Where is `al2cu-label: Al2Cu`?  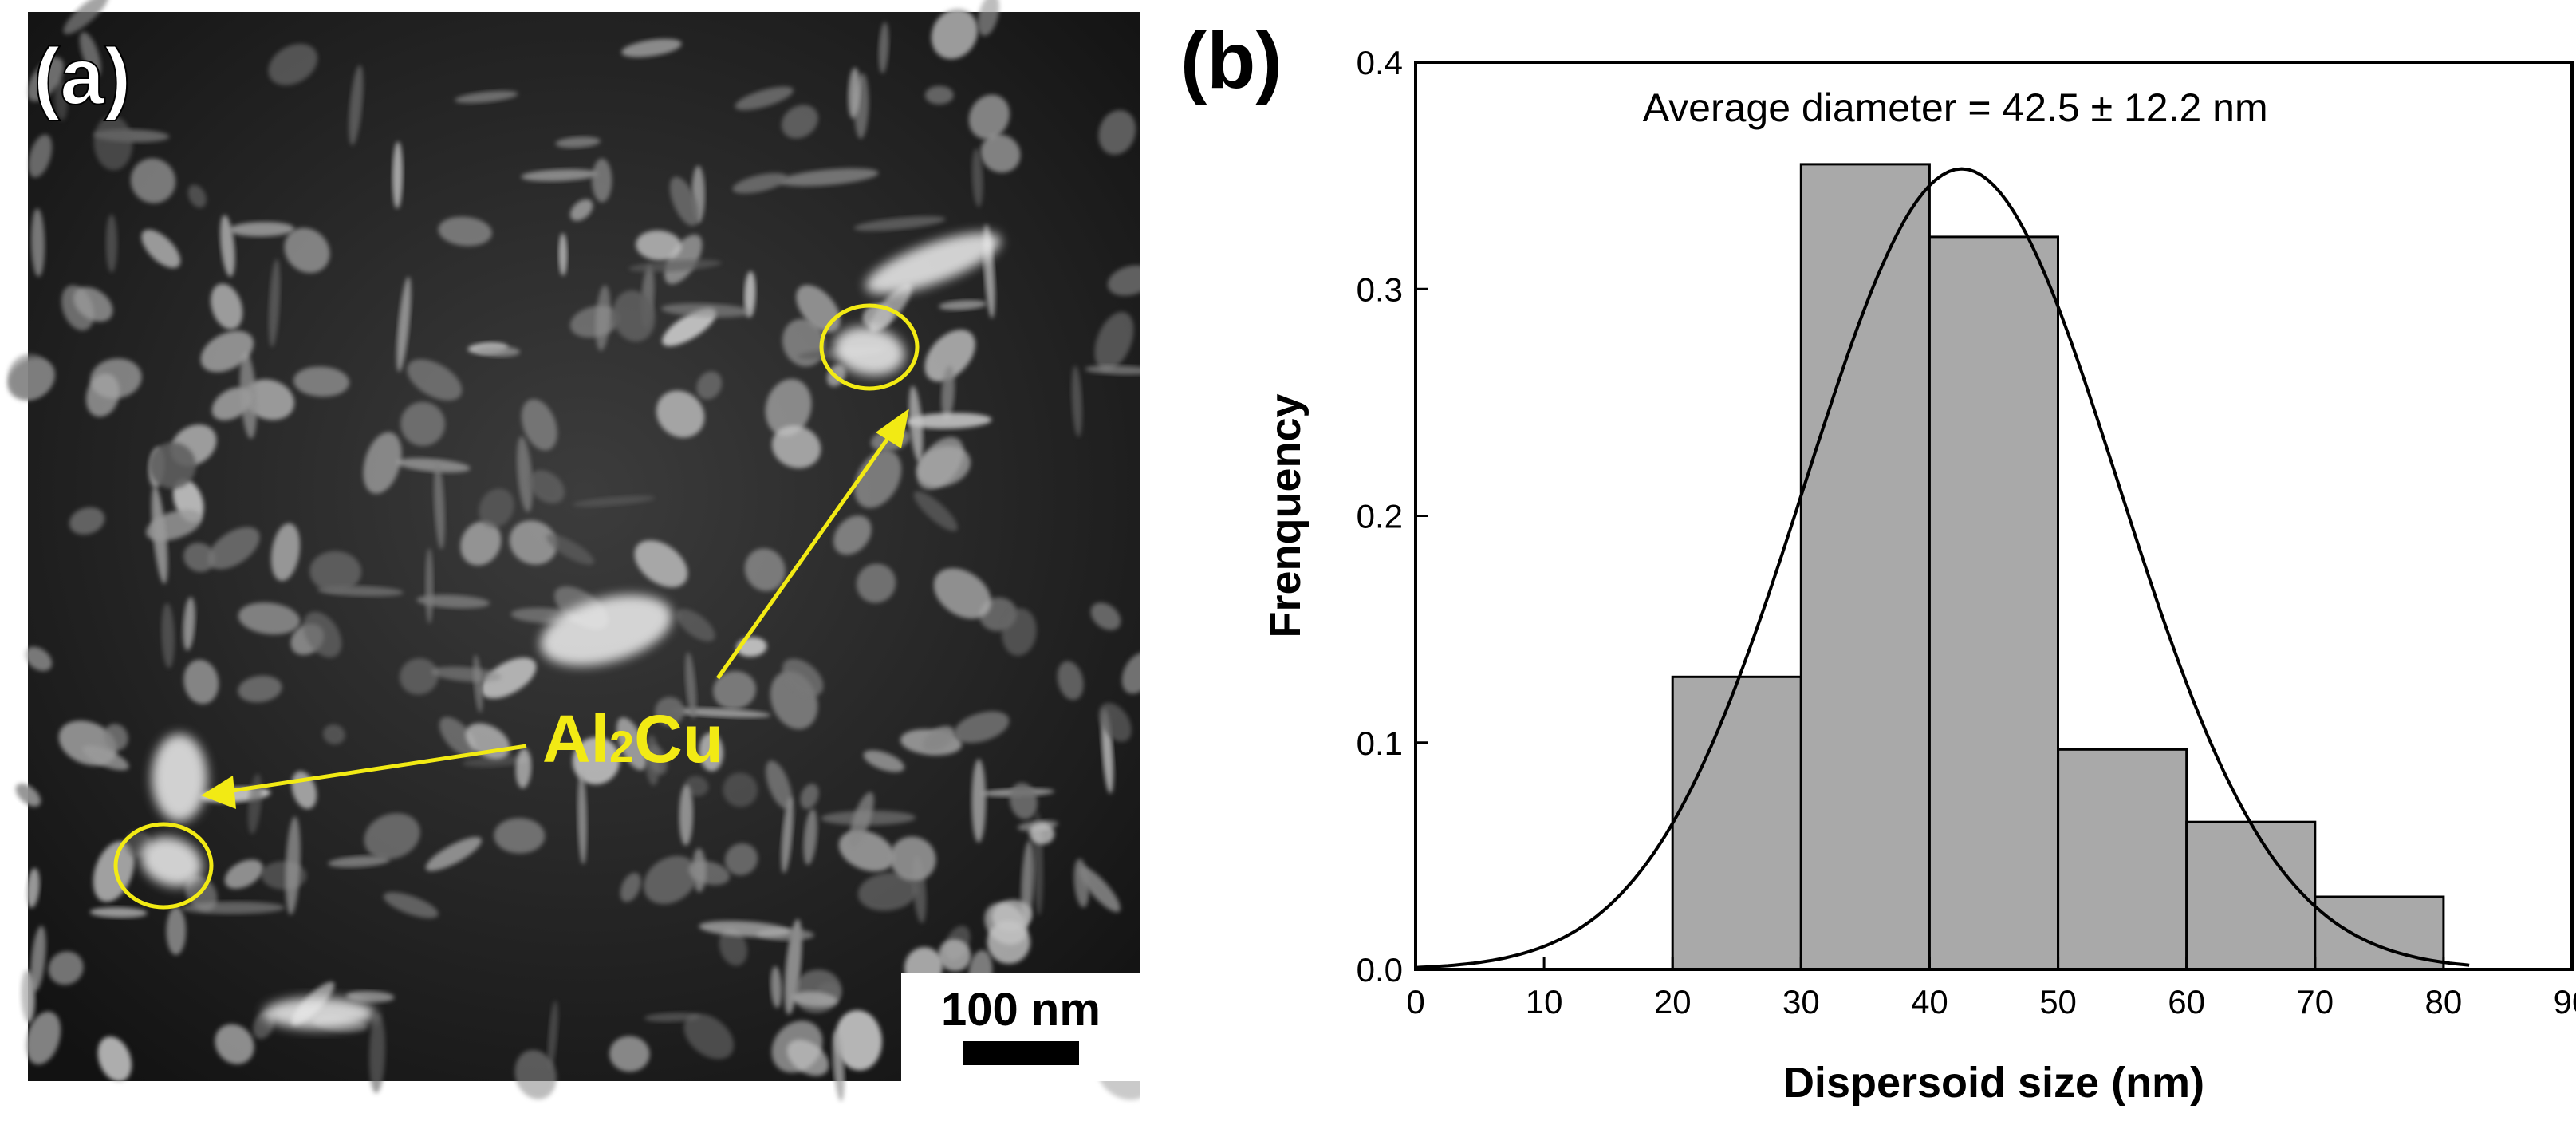 al2cu-label: Al2Cu is located at coordinates (632, 738).